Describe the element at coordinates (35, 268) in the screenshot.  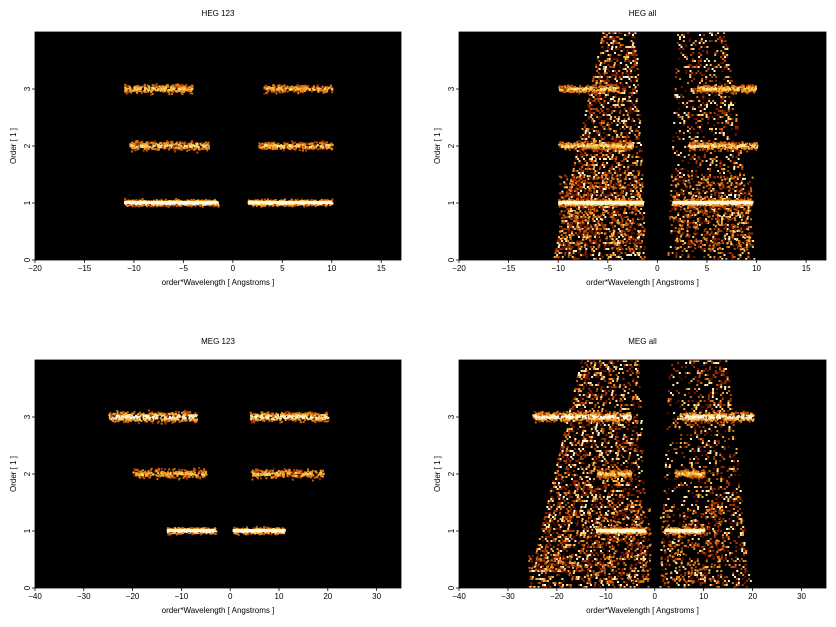
I see `x-tick-label: −20` at that location.